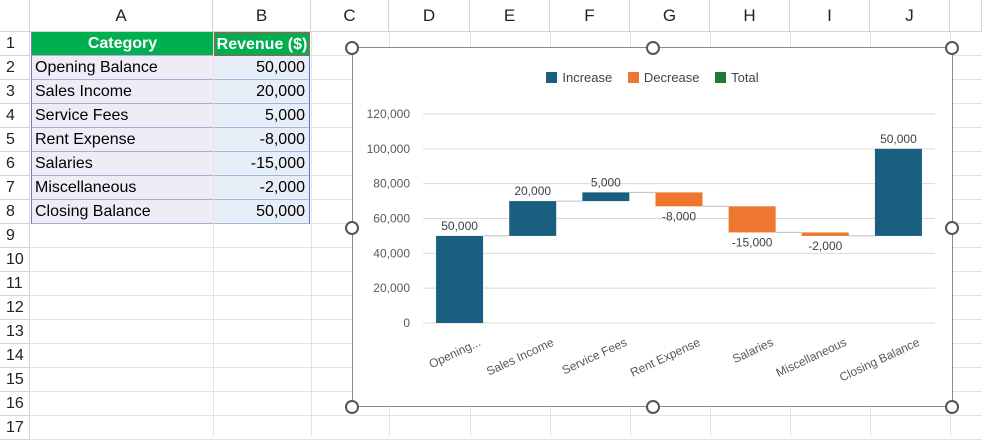 Image resolution: width=982 pixels, height=440 pixels. Describe the element at coordinates (966, 16) in the screenshot. I see `column-header-blank` at that location.